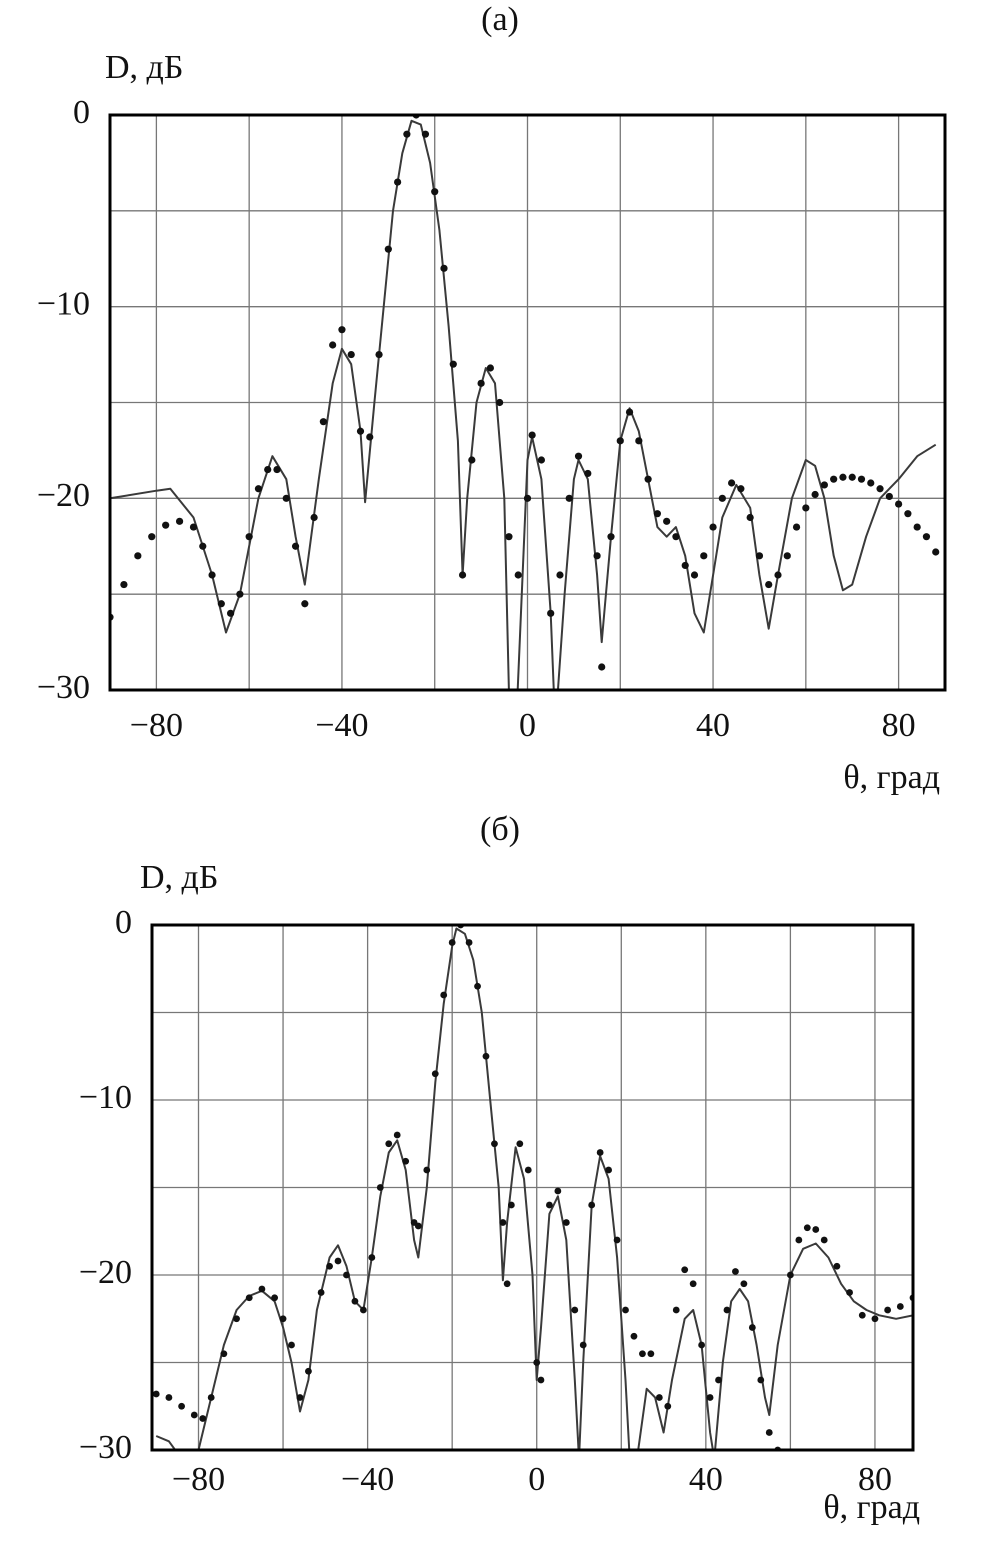 This screenshot has height=1567, width=1003. I want to click on x-tick-label: −40, so click(367, 1479).